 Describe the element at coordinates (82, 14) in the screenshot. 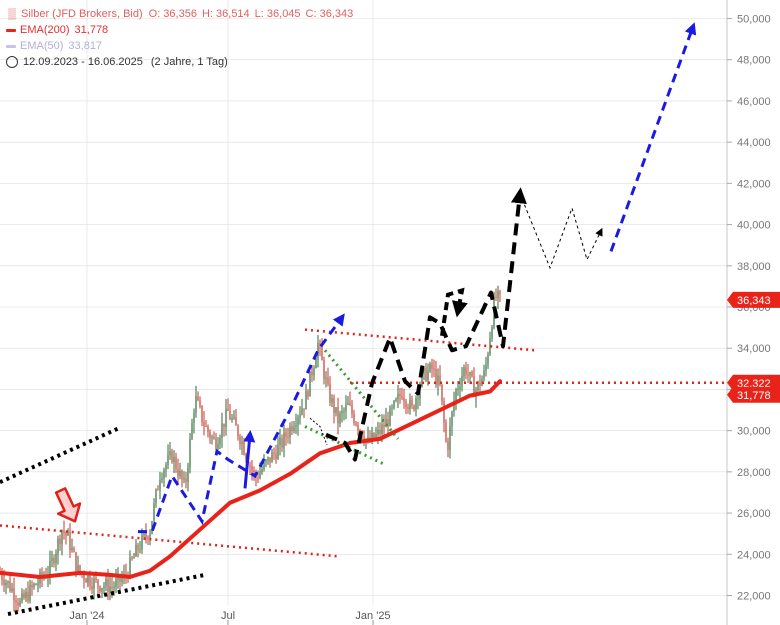

I see `instrument-name: Silber (JFD Brokers, Bid)` at that location.